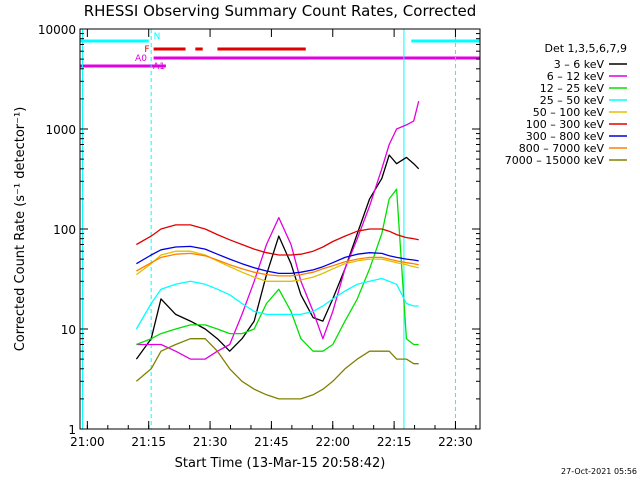  I want to click on y-tick-label: 1, so click(72, 430).